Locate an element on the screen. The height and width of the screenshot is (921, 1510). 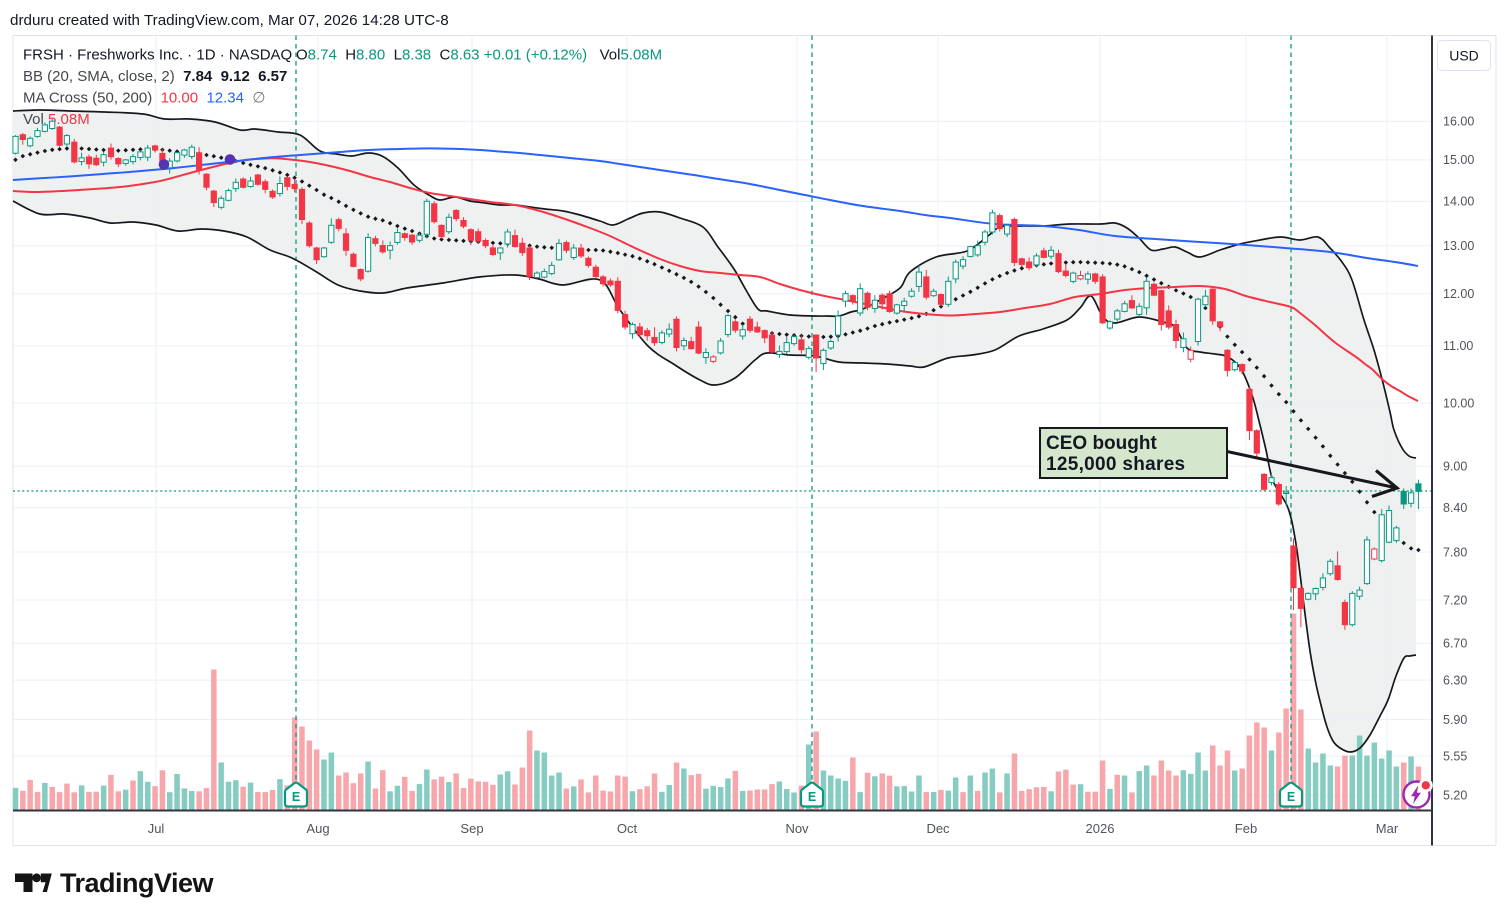
svg-text: 12.00 is located at coordinates (1458, 294).